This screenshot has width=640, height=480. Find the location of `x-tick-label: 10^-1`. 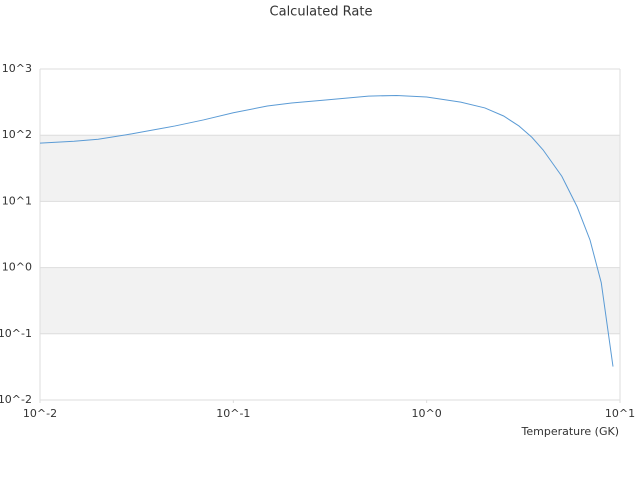

x-tick-label: 10^-1 is located at coordinates (233, 413).